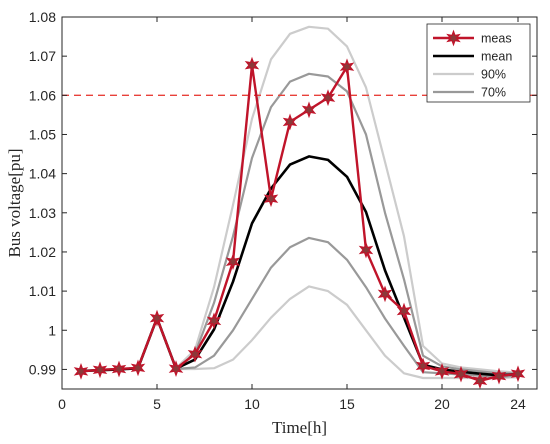  I want to click on y-tick-label: 1.01, so click(42, 291).